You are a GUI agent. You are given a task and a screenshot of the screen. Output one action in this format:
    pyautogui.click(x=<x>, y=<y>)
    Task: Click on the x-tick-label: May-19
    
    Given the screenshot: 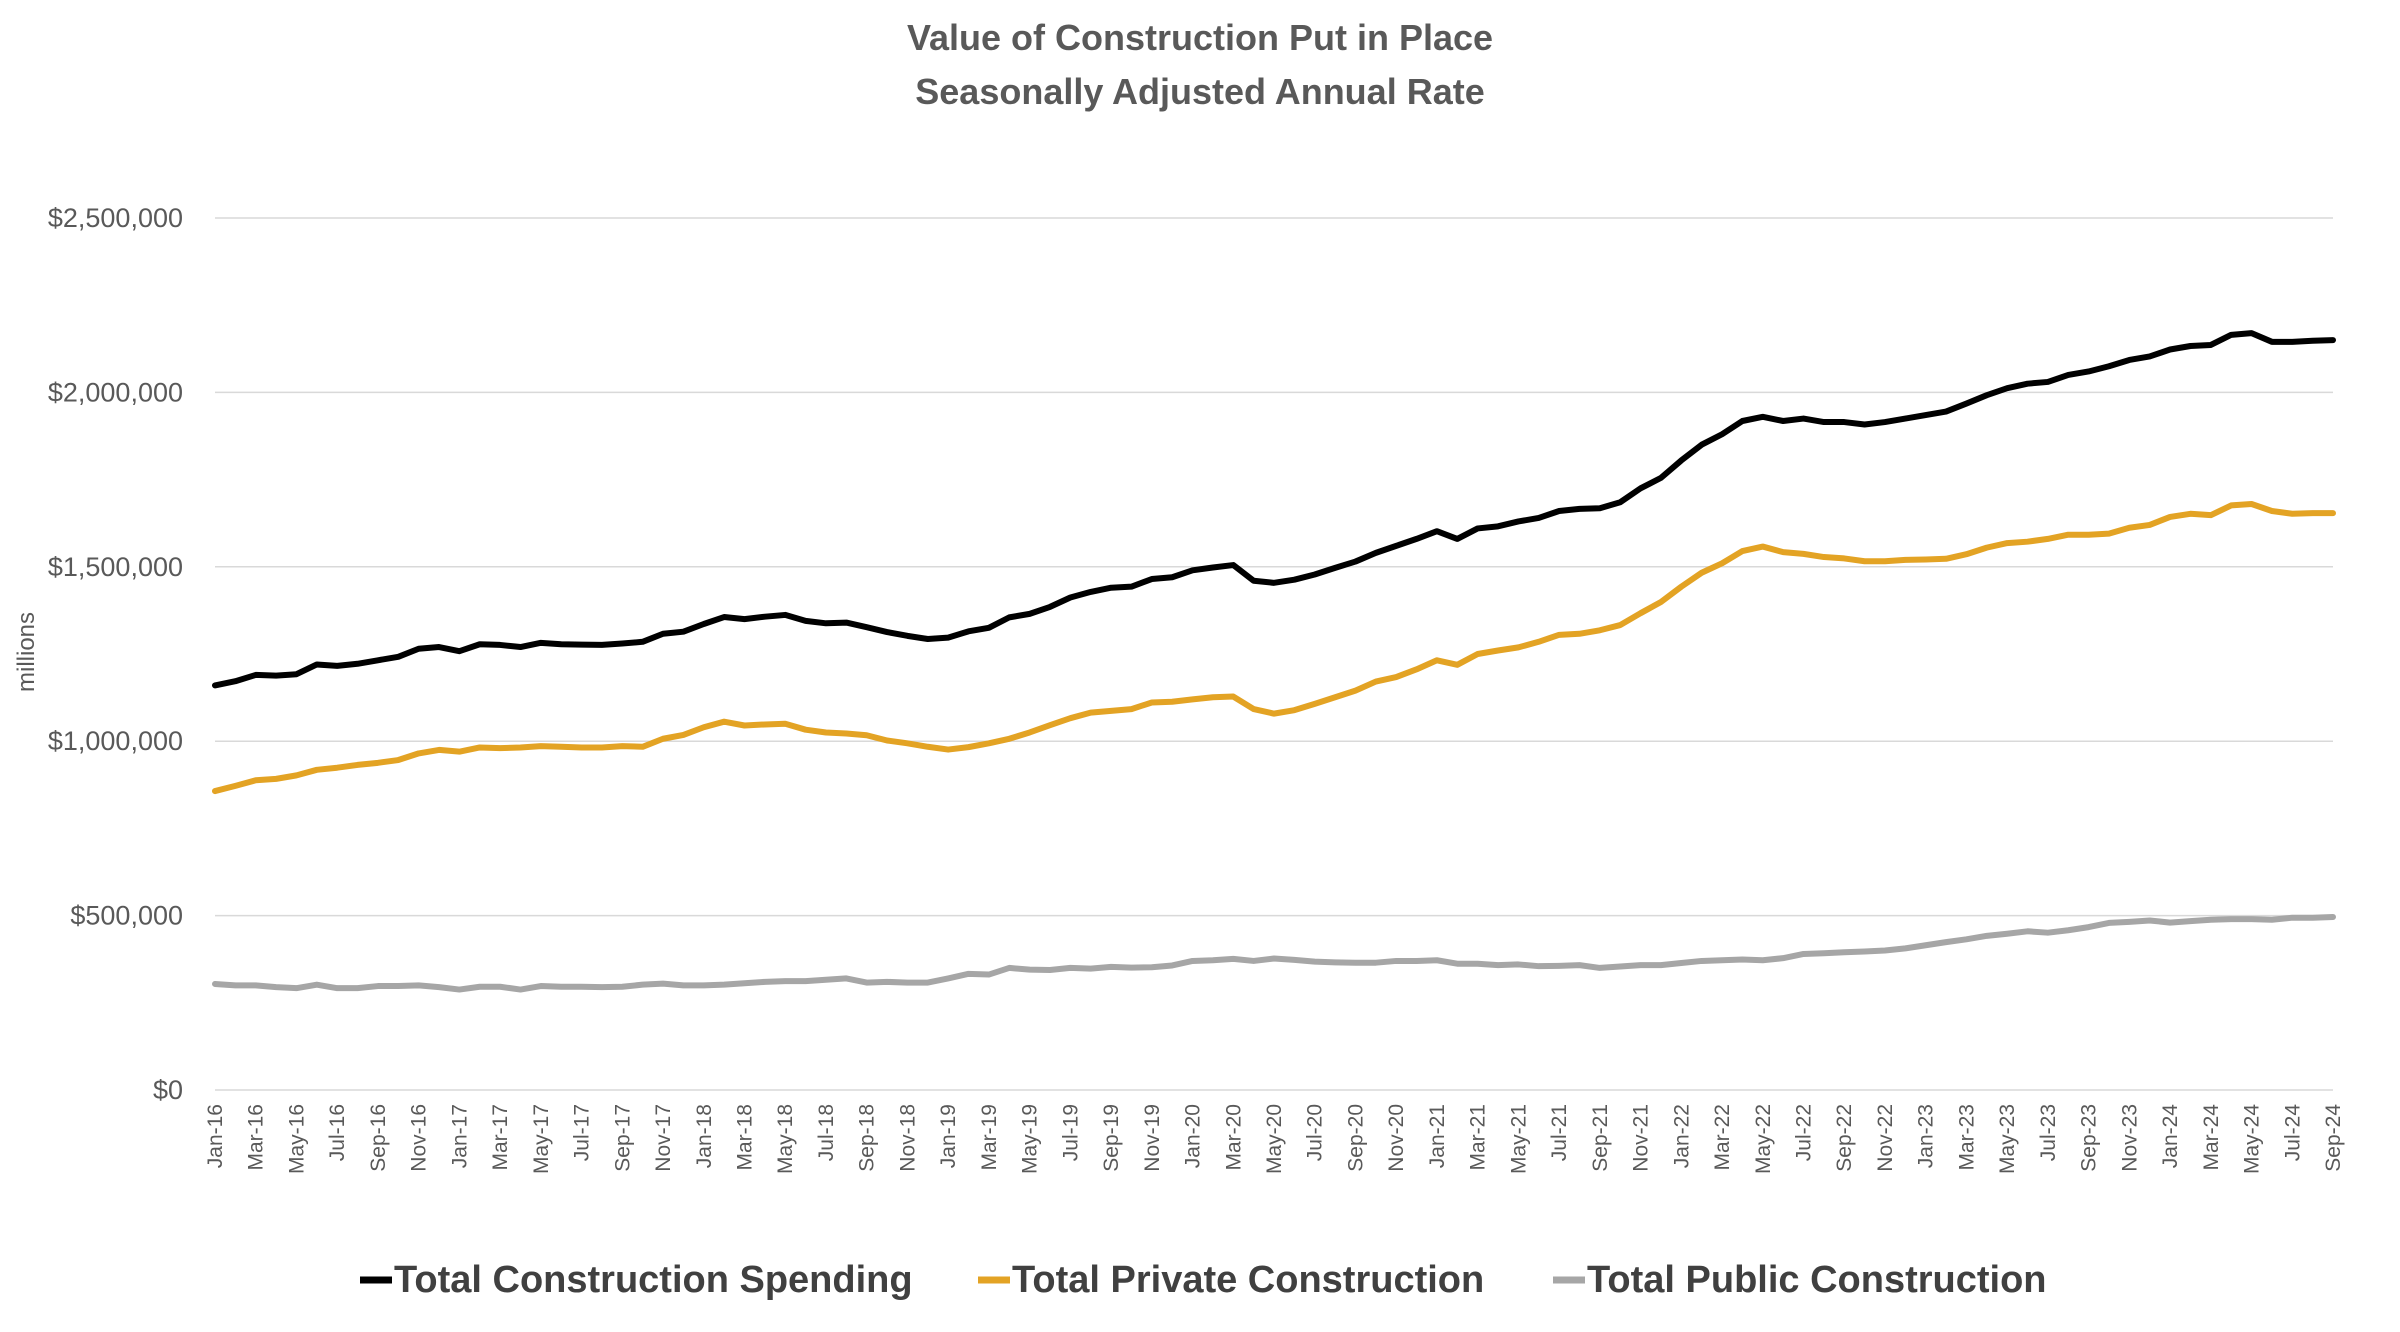 What is the action you would take?
    pyautogui.click(x=1030, y=1139)
    